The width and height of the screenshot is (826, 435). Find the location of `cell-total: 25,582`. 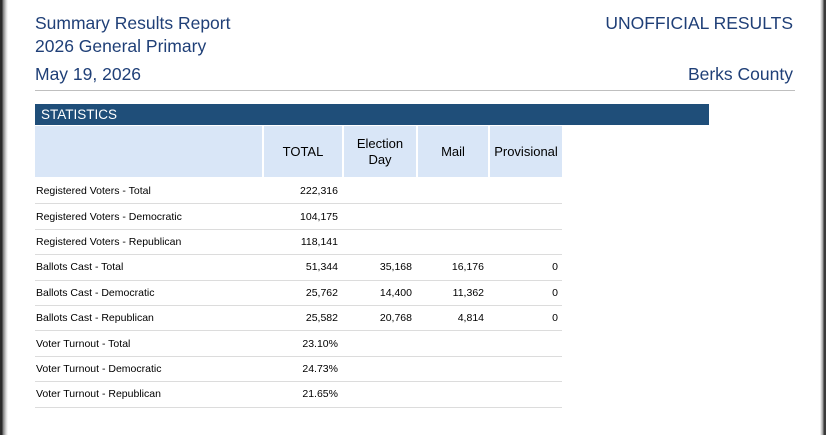

cell-total: 25,582 is located at coordinates (302, 319).